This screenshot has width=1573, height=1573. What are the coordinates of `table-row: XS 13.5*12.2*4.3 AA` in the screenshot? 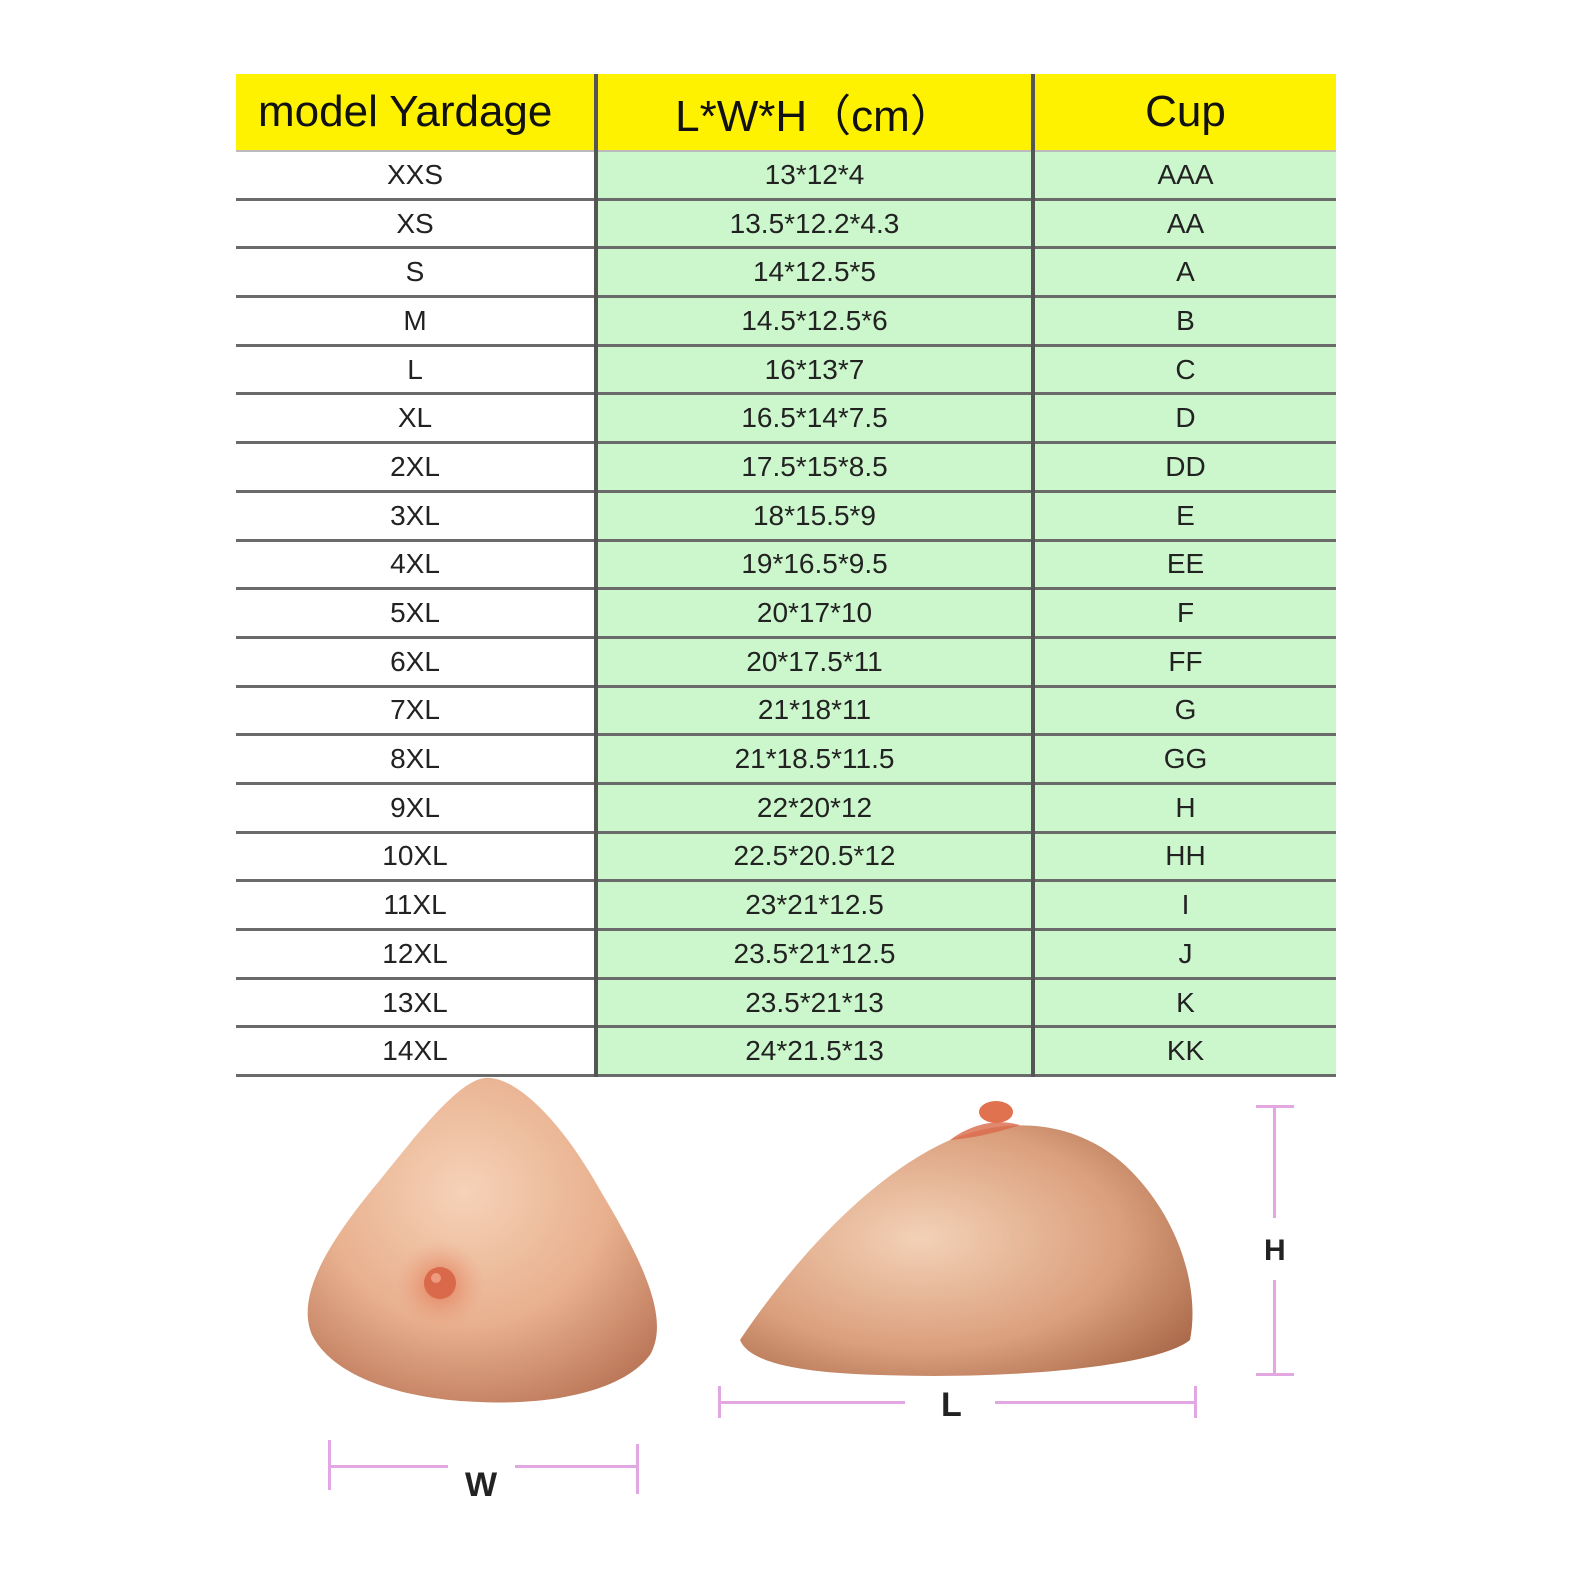 It's located at (786, 224).